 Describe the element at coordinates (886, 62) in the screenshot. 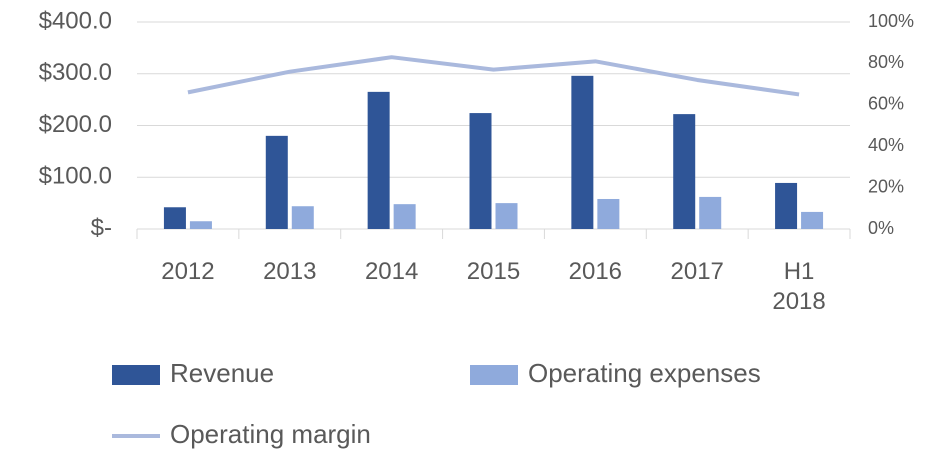

I see `y2-tick-label: 80%` at that location.